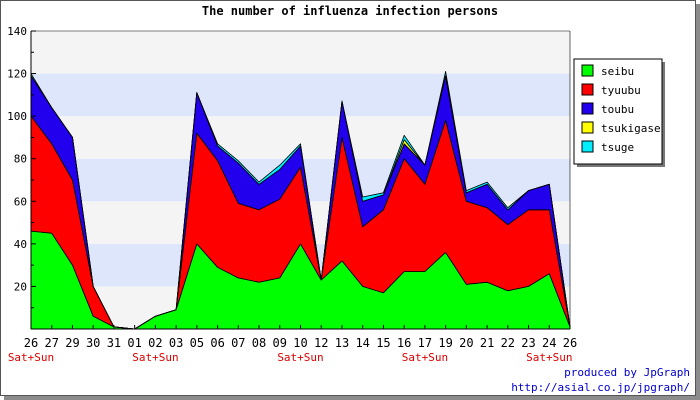  Describe the element at coordinates (587, 89) in the screenshot. I see `legend-swatch-tyuubu` at that location.